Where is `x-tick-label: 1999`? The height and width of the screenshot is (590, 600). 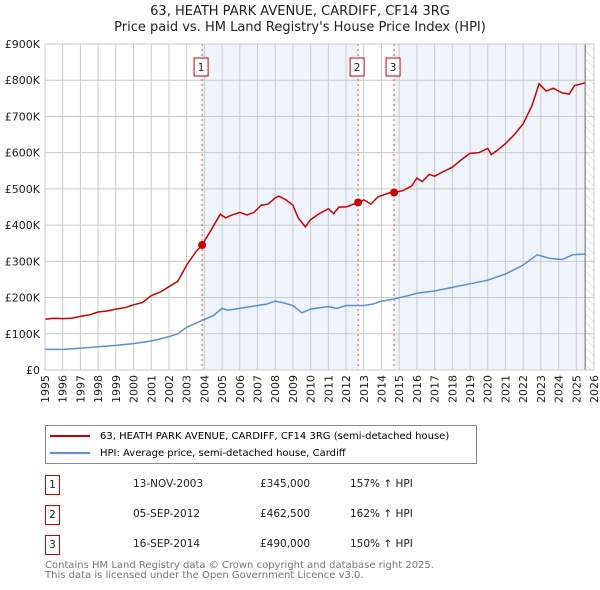
x-tick-label: 1999 is located at coordinates (116, 389).